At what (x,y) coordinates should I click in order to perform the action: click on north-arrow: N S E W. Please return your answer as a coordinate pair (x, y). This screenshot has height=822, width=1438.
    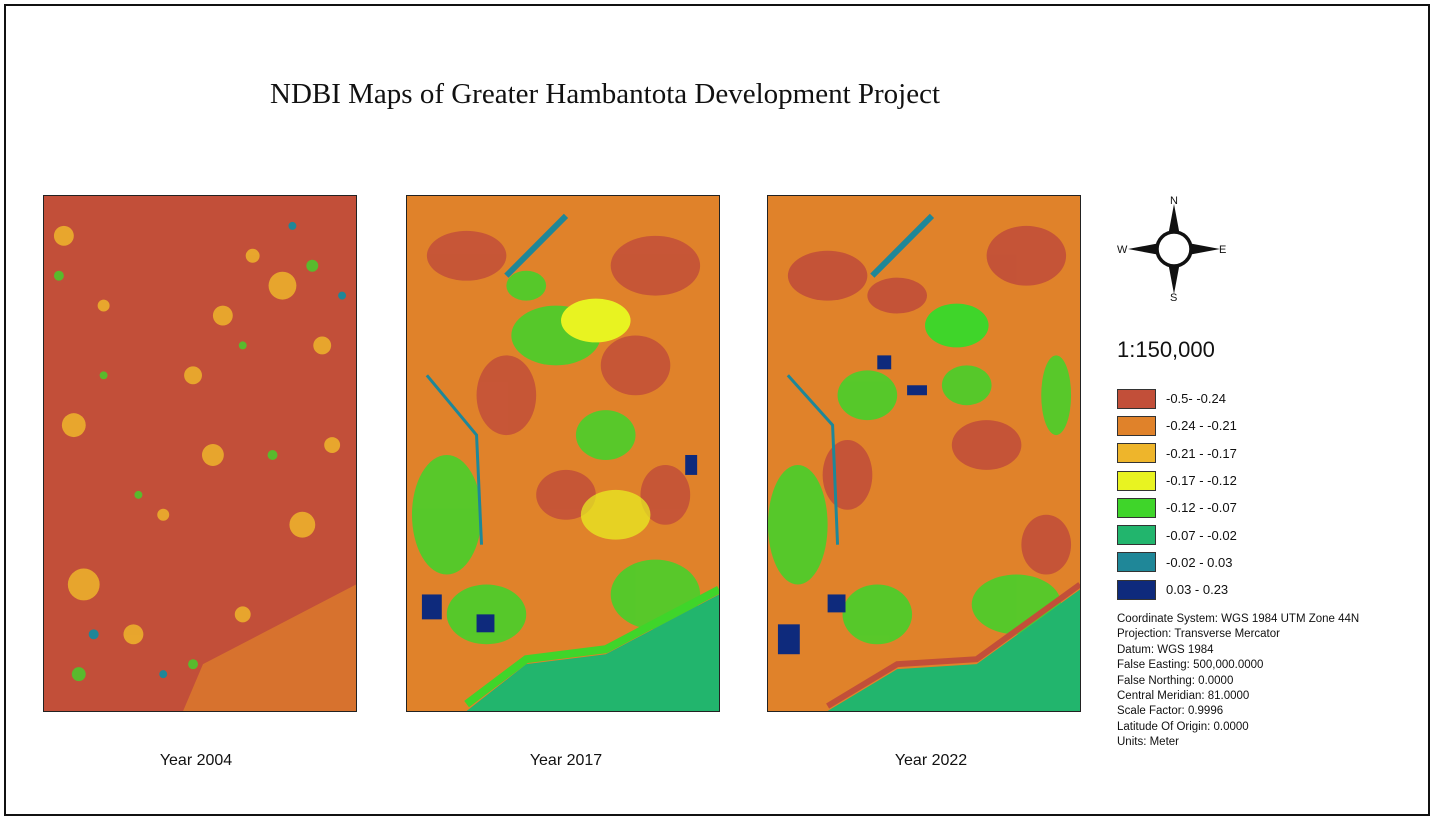
    Looking at the image, I should click on (1174, 249).